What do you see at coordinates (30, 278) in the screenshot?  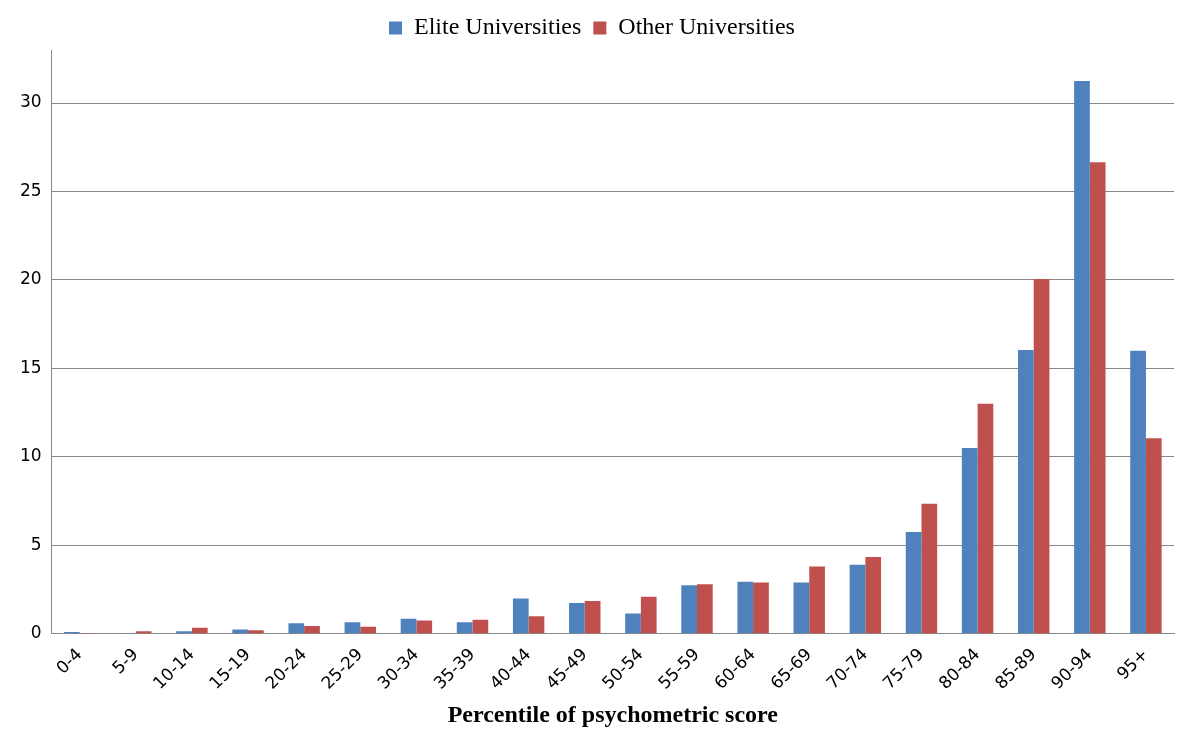 I see `y-tick-label: 20` at bounding box center [30, 278].